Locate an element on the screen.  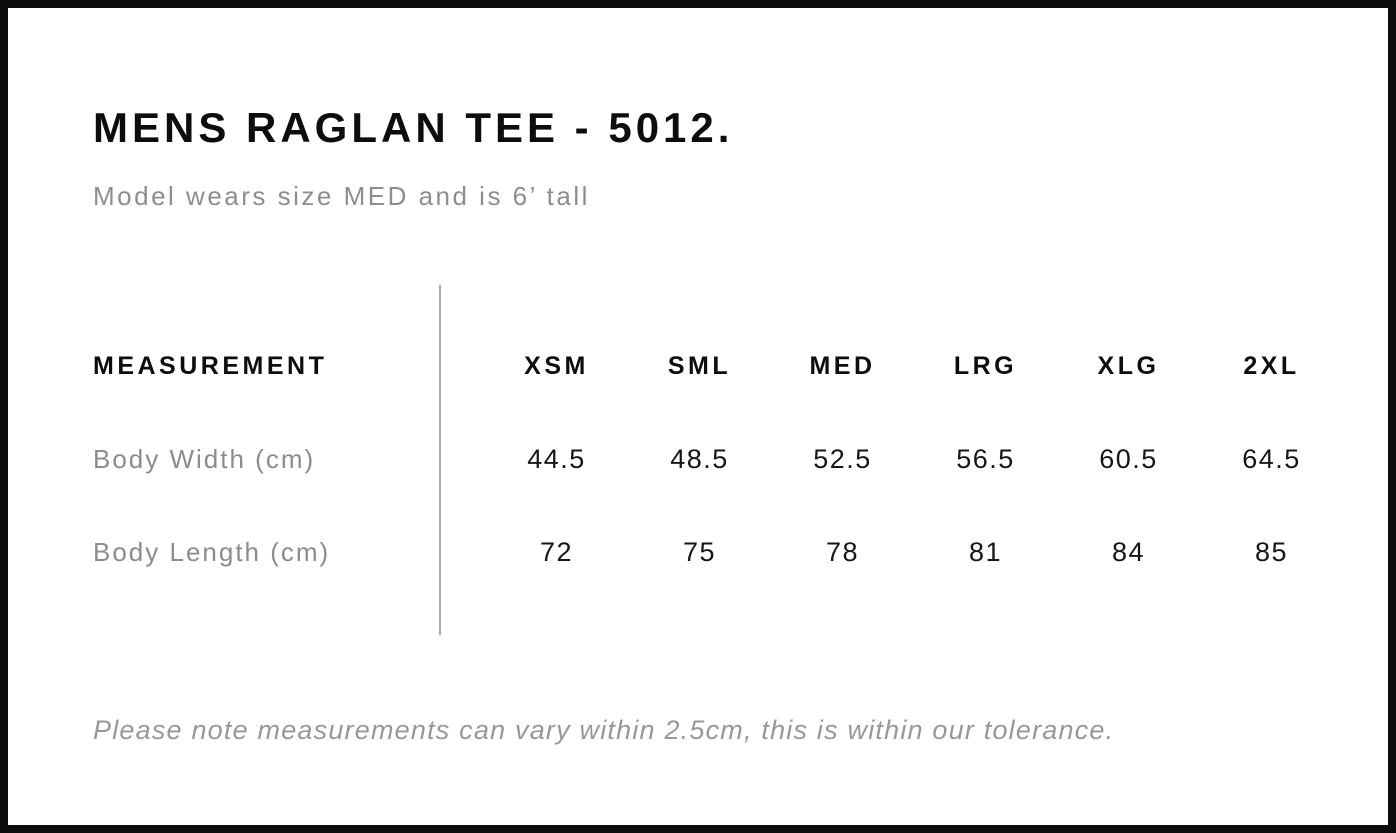
body-length-value: 84 is located at coordinates (1128, 552).